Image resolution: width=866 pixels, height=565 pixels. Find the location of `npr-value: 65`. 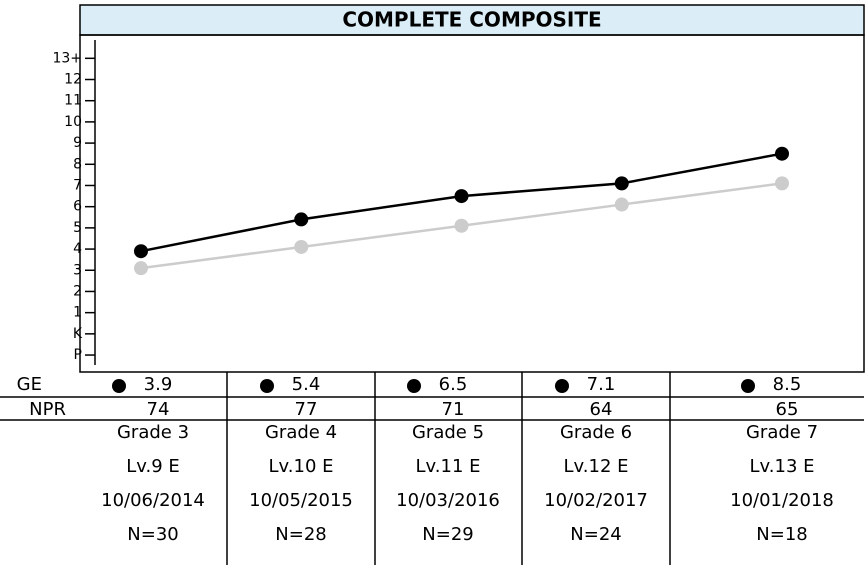

npr-value: 65 is located at coordinates (787, 409).